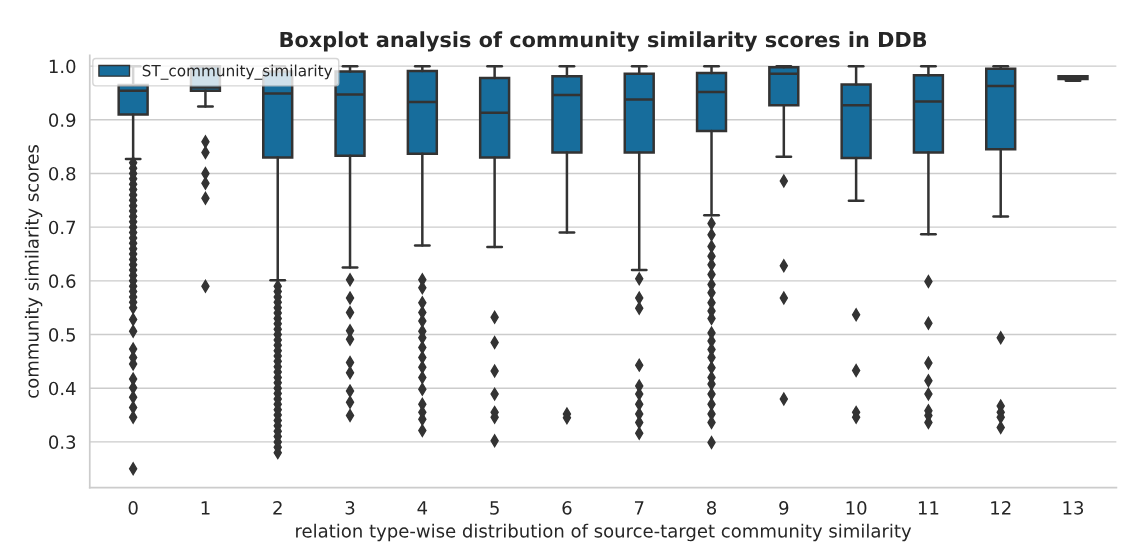  Describe the element at coordinates (133, 508) in the screenshot. I see `x-tick-label: 0` at that location.